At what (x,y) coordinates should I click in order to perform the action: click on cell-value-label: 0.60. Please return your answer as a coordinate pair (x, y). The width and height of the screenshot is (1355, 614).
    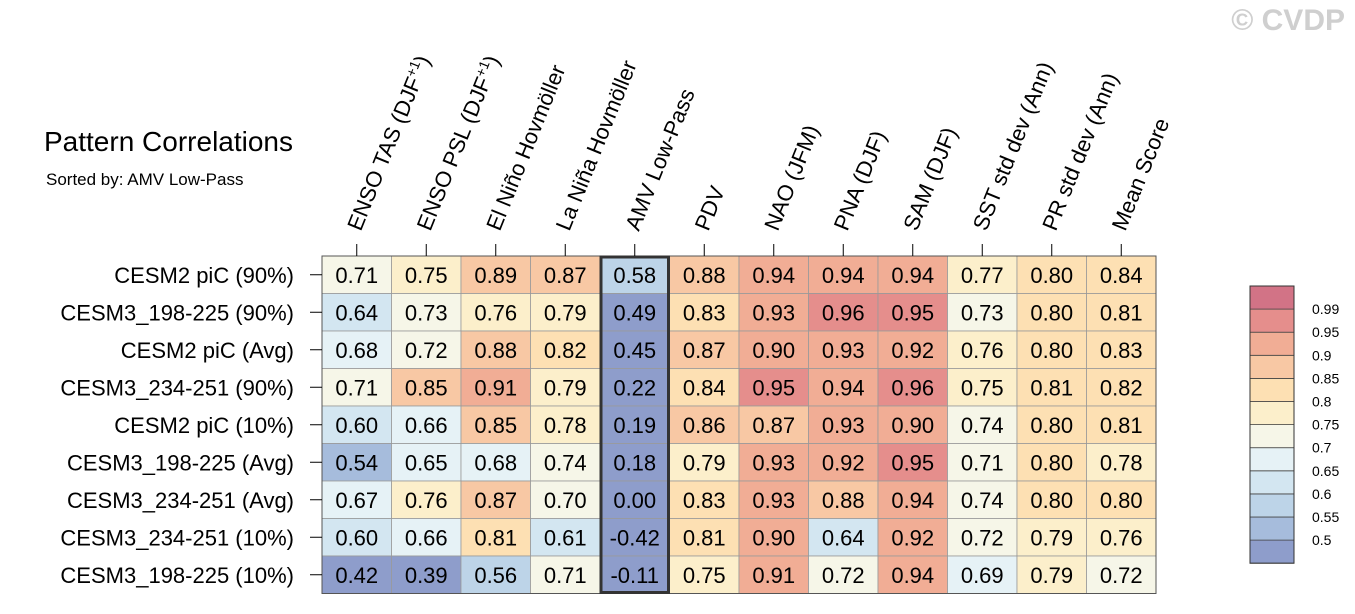
    Looking at the image, I should click on (356, 425).